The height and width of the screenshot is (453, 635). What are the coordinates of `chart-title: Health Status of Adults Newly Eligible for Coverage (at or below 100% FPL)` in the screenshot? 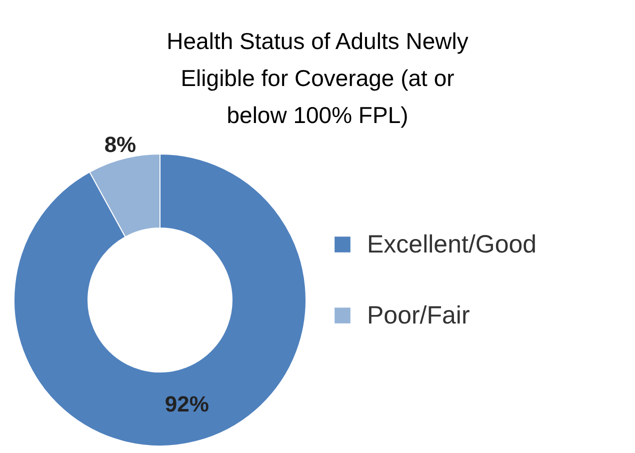 It's located at (317, 78).